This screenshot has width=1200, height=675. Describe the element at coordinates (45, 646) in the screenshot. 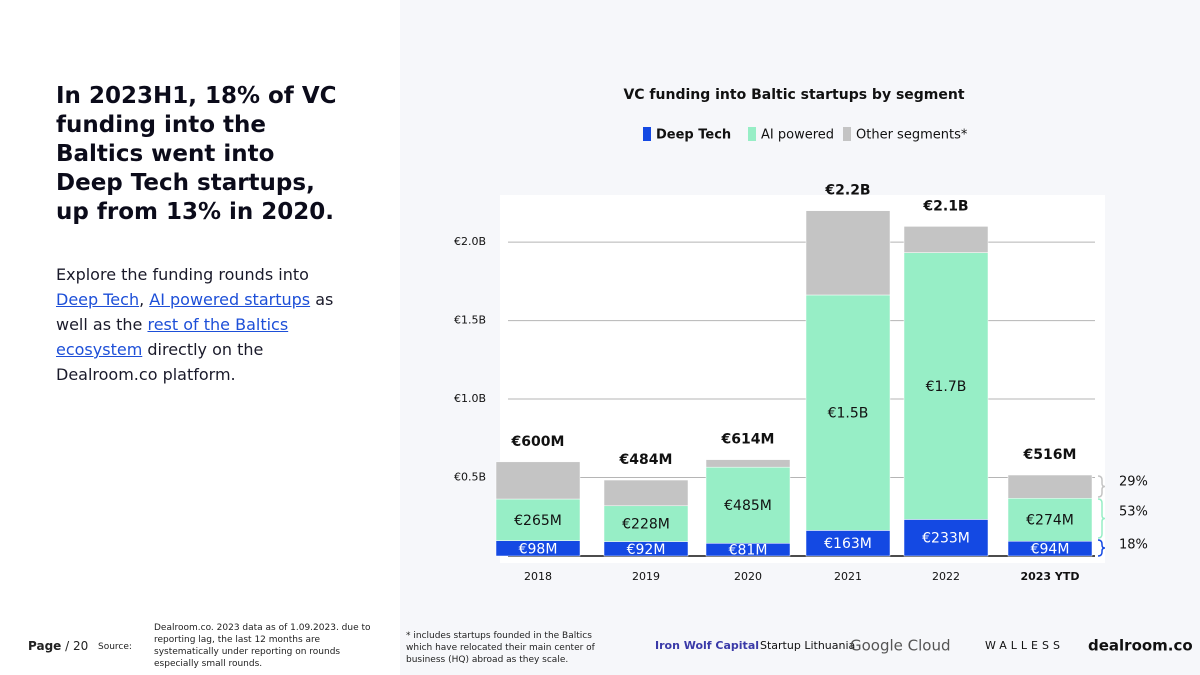

I see `page-label: Page` at that location.